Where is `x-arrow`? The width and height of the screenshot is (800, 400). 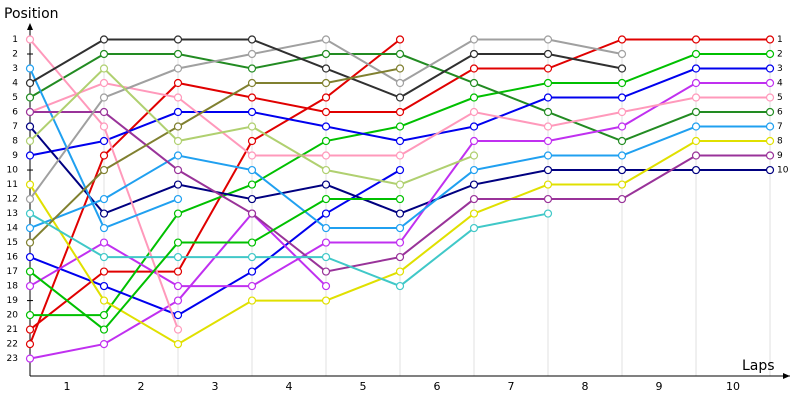 x-arrow is located at coordinates (786, 376).